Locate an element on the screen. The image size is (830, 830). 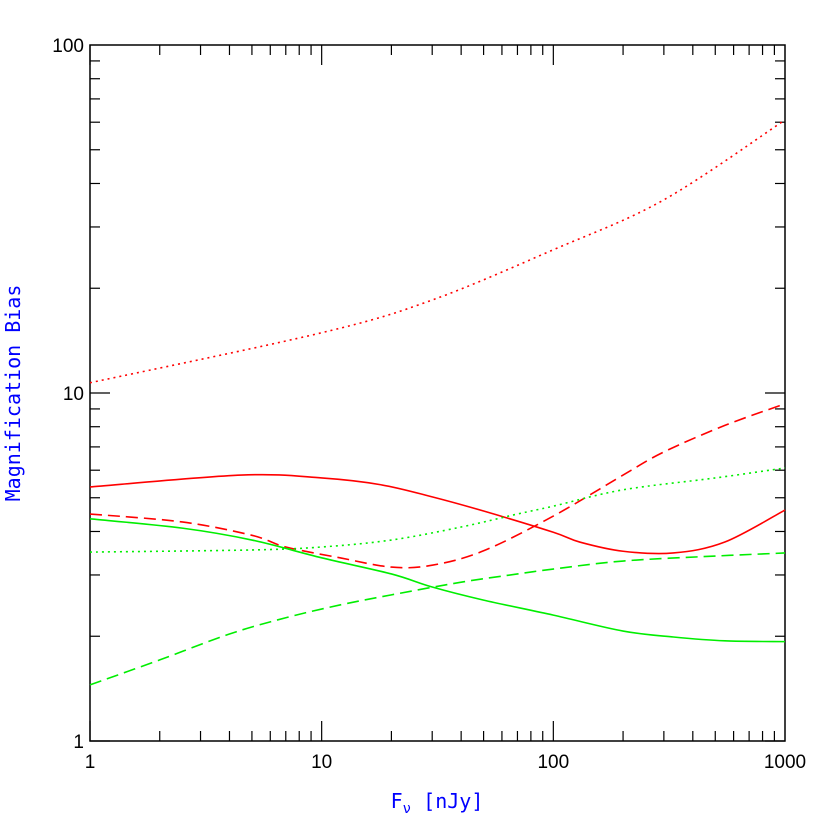
series-line-5-dotted is located at coordinates (437, 510).